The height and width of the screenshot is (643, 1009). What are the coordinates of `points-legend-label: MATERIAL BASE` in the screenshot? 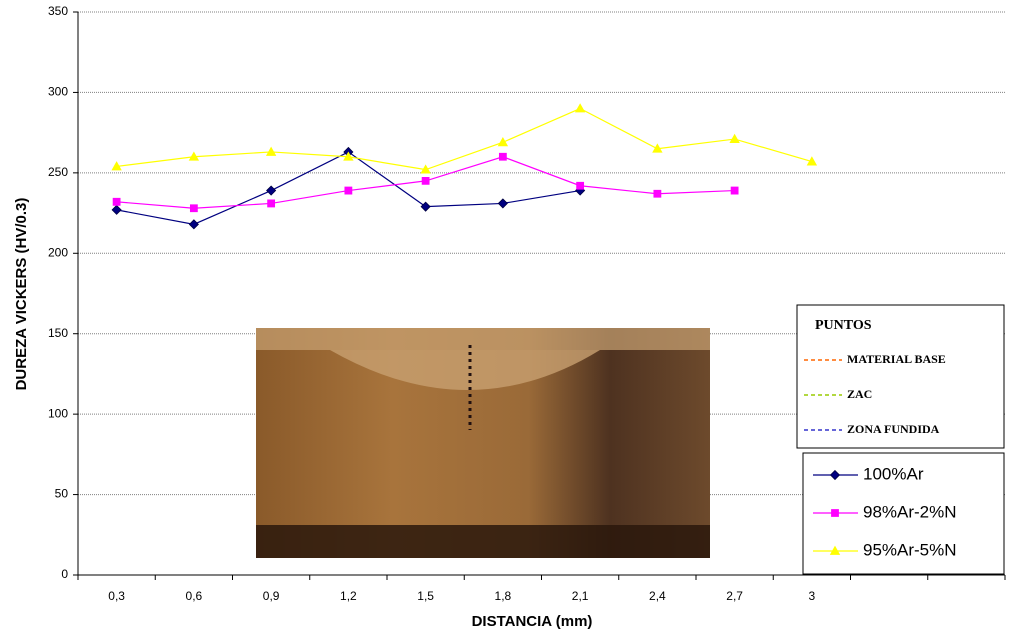 It's located at (896, 359).